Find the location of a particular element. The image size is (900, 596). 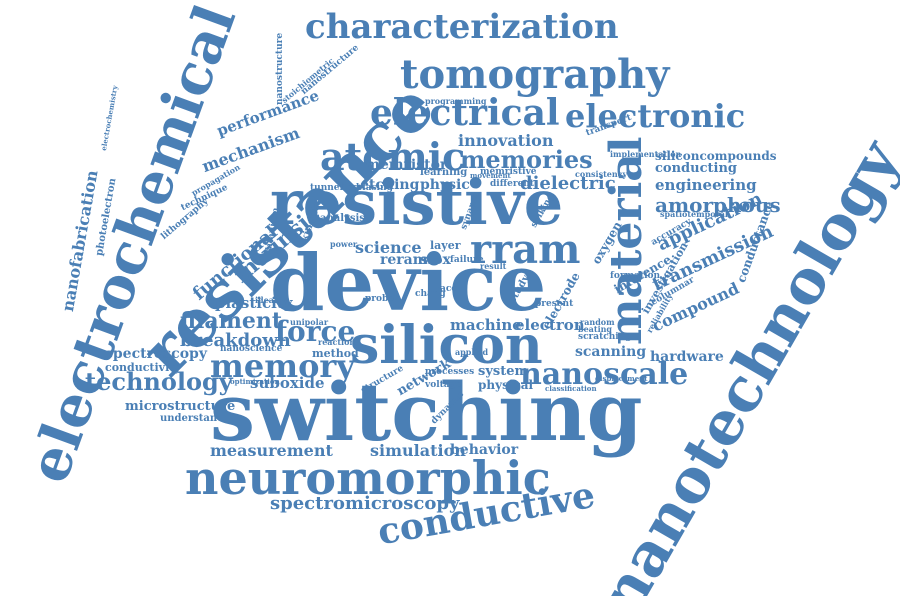

word-110: formation is located at coordinates (635, 276).